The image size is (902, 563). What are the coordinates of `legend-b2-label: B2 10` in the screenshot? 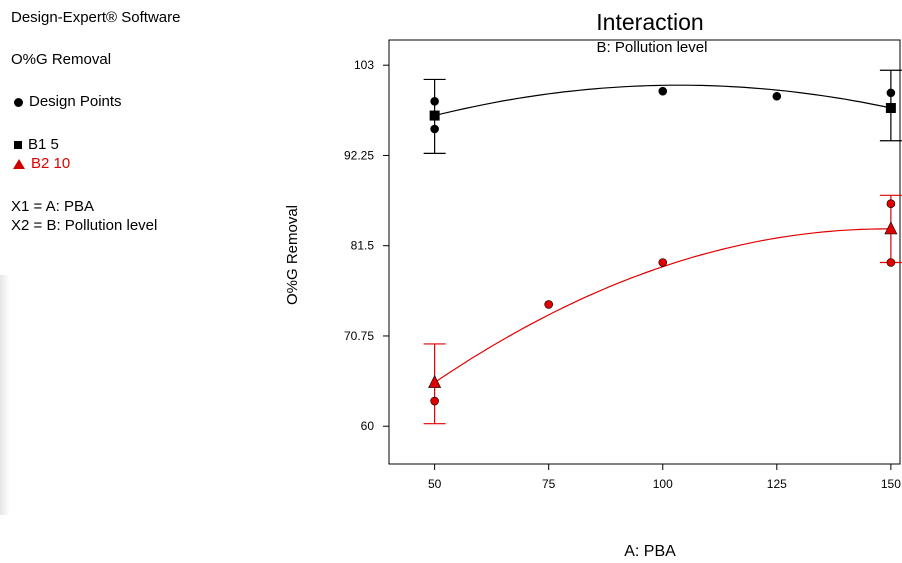 It's located at (51, 163).